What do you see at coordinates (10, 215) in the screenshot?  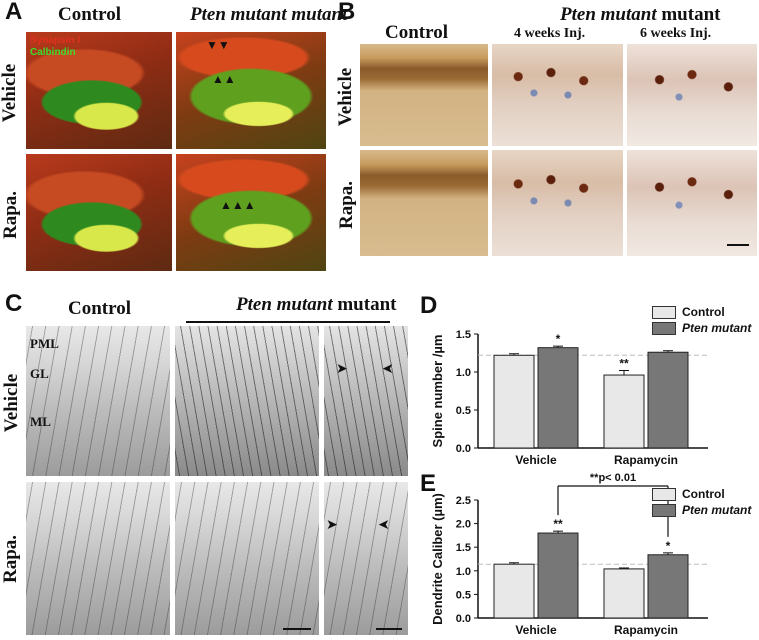 I see `panel-a-row-rapa: Rapa.` at bounding box center [10, 215].